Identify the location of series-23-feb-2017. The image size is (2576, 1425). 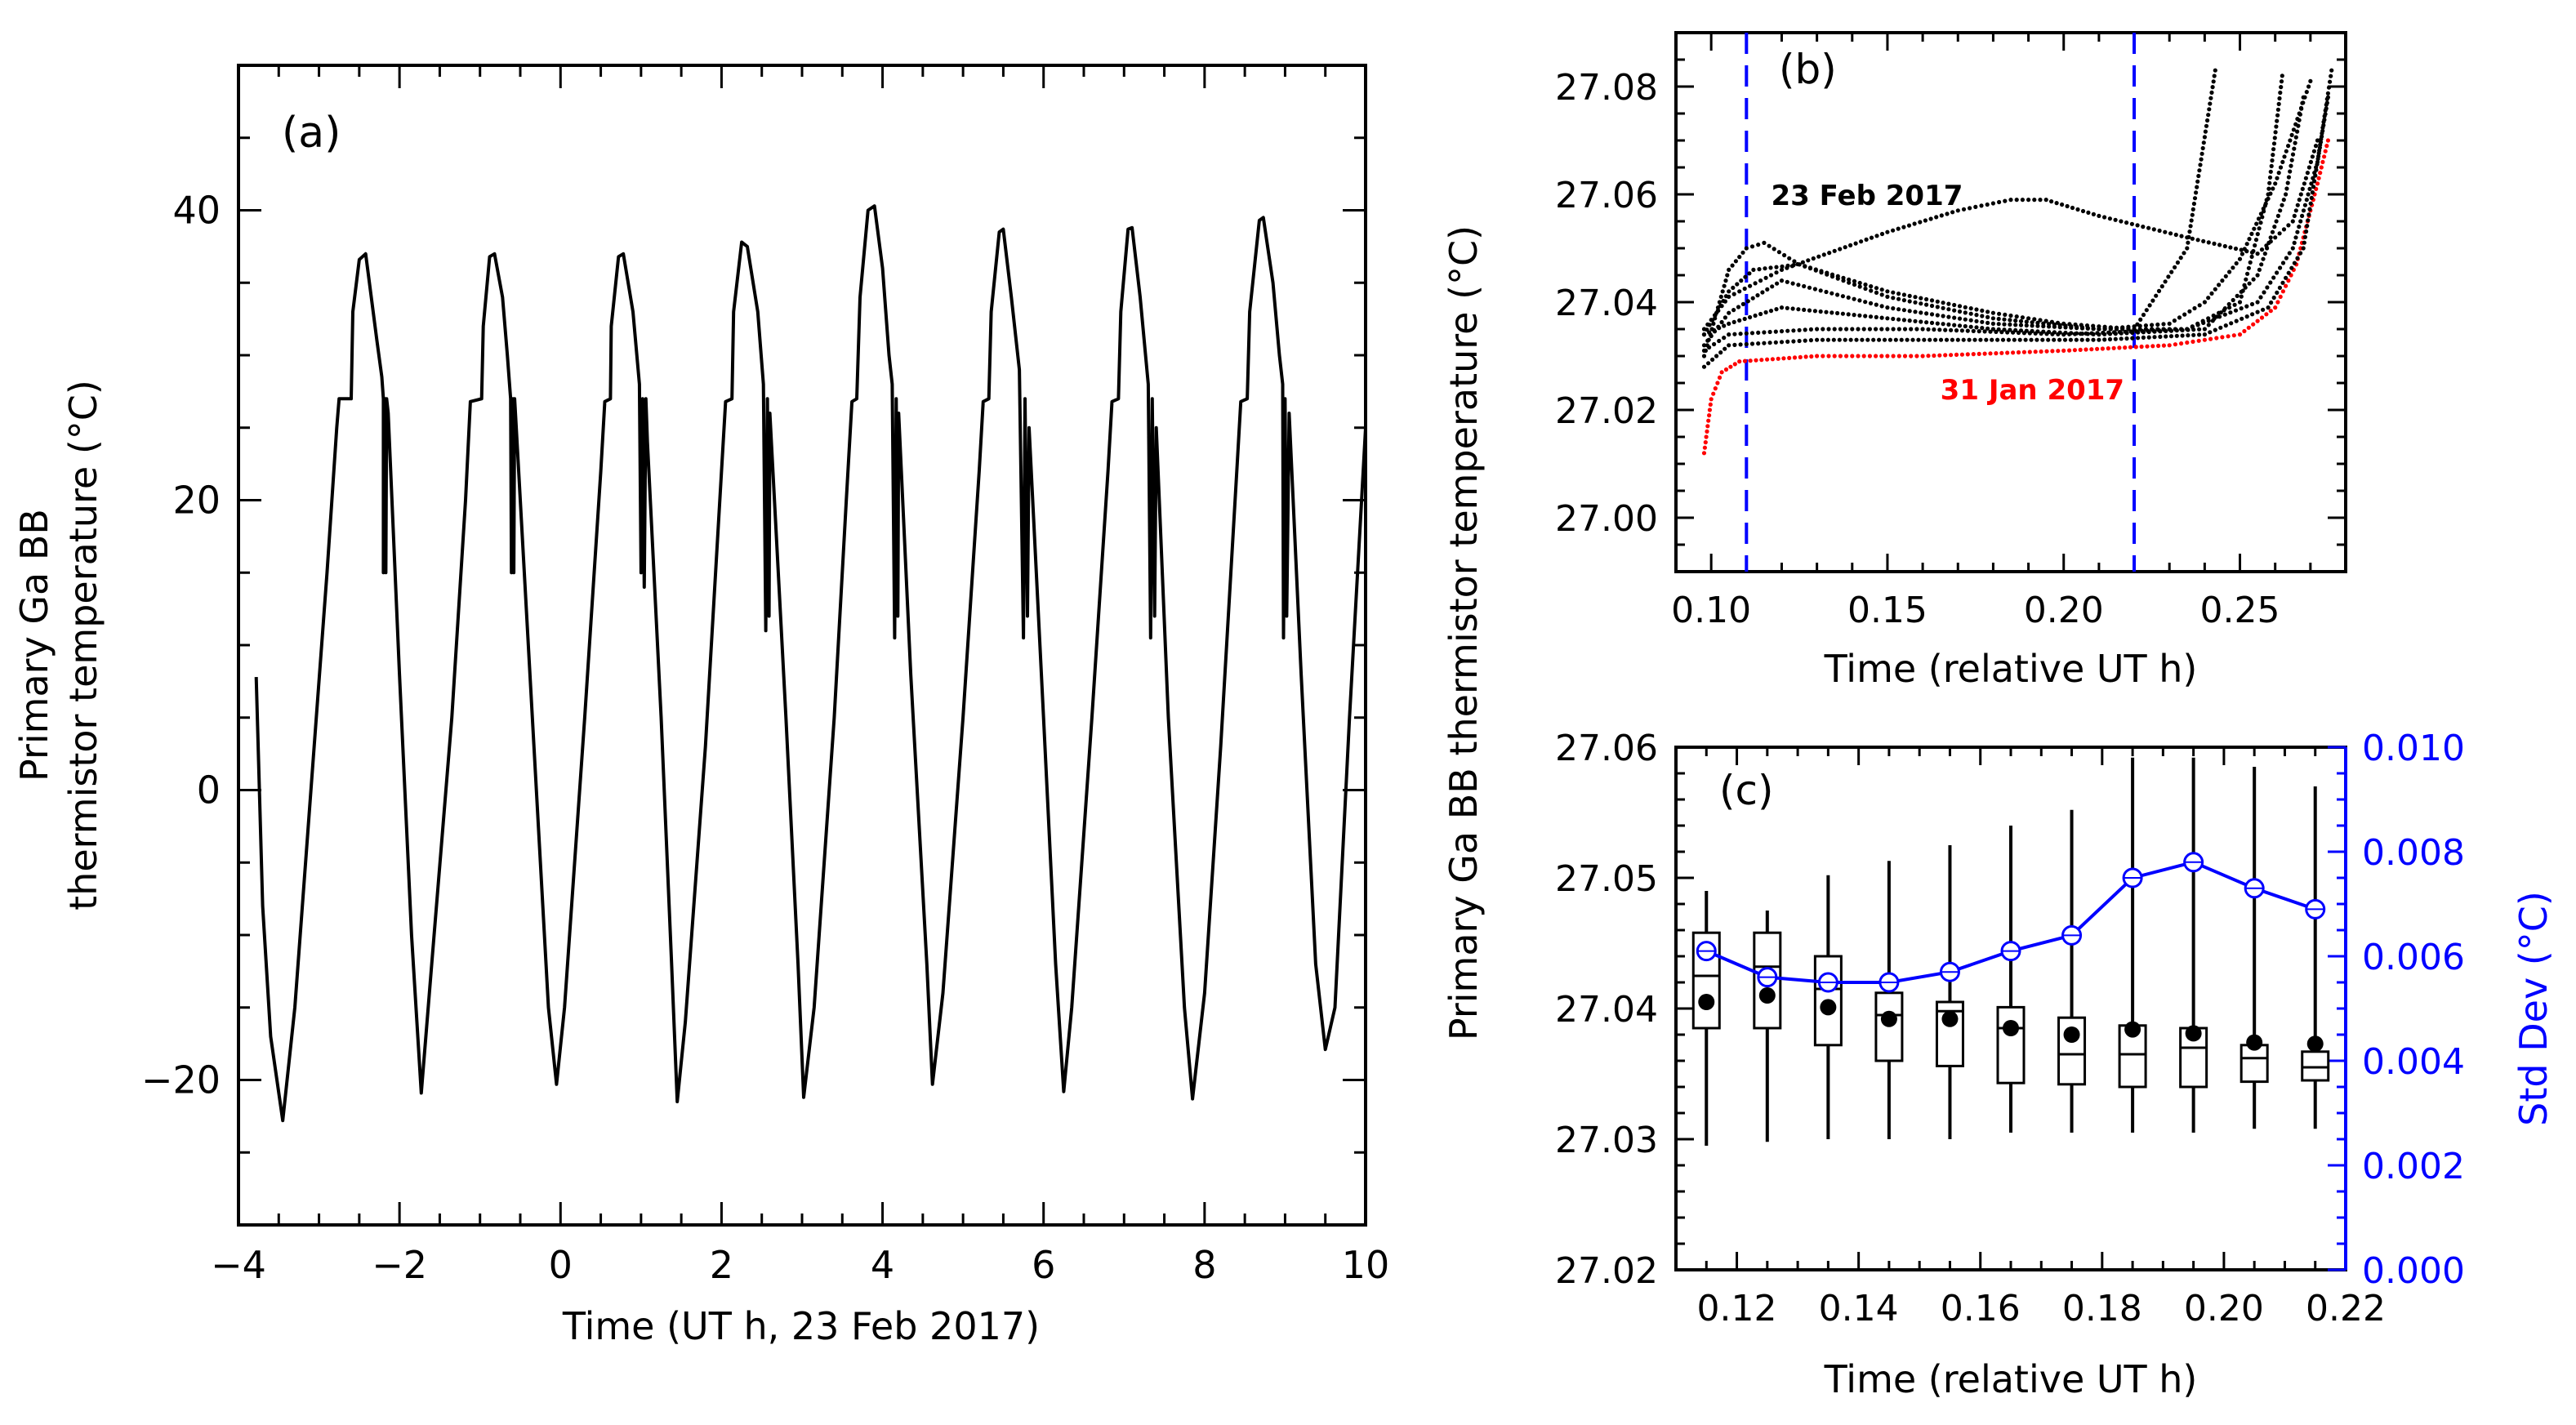
(2010, 235).